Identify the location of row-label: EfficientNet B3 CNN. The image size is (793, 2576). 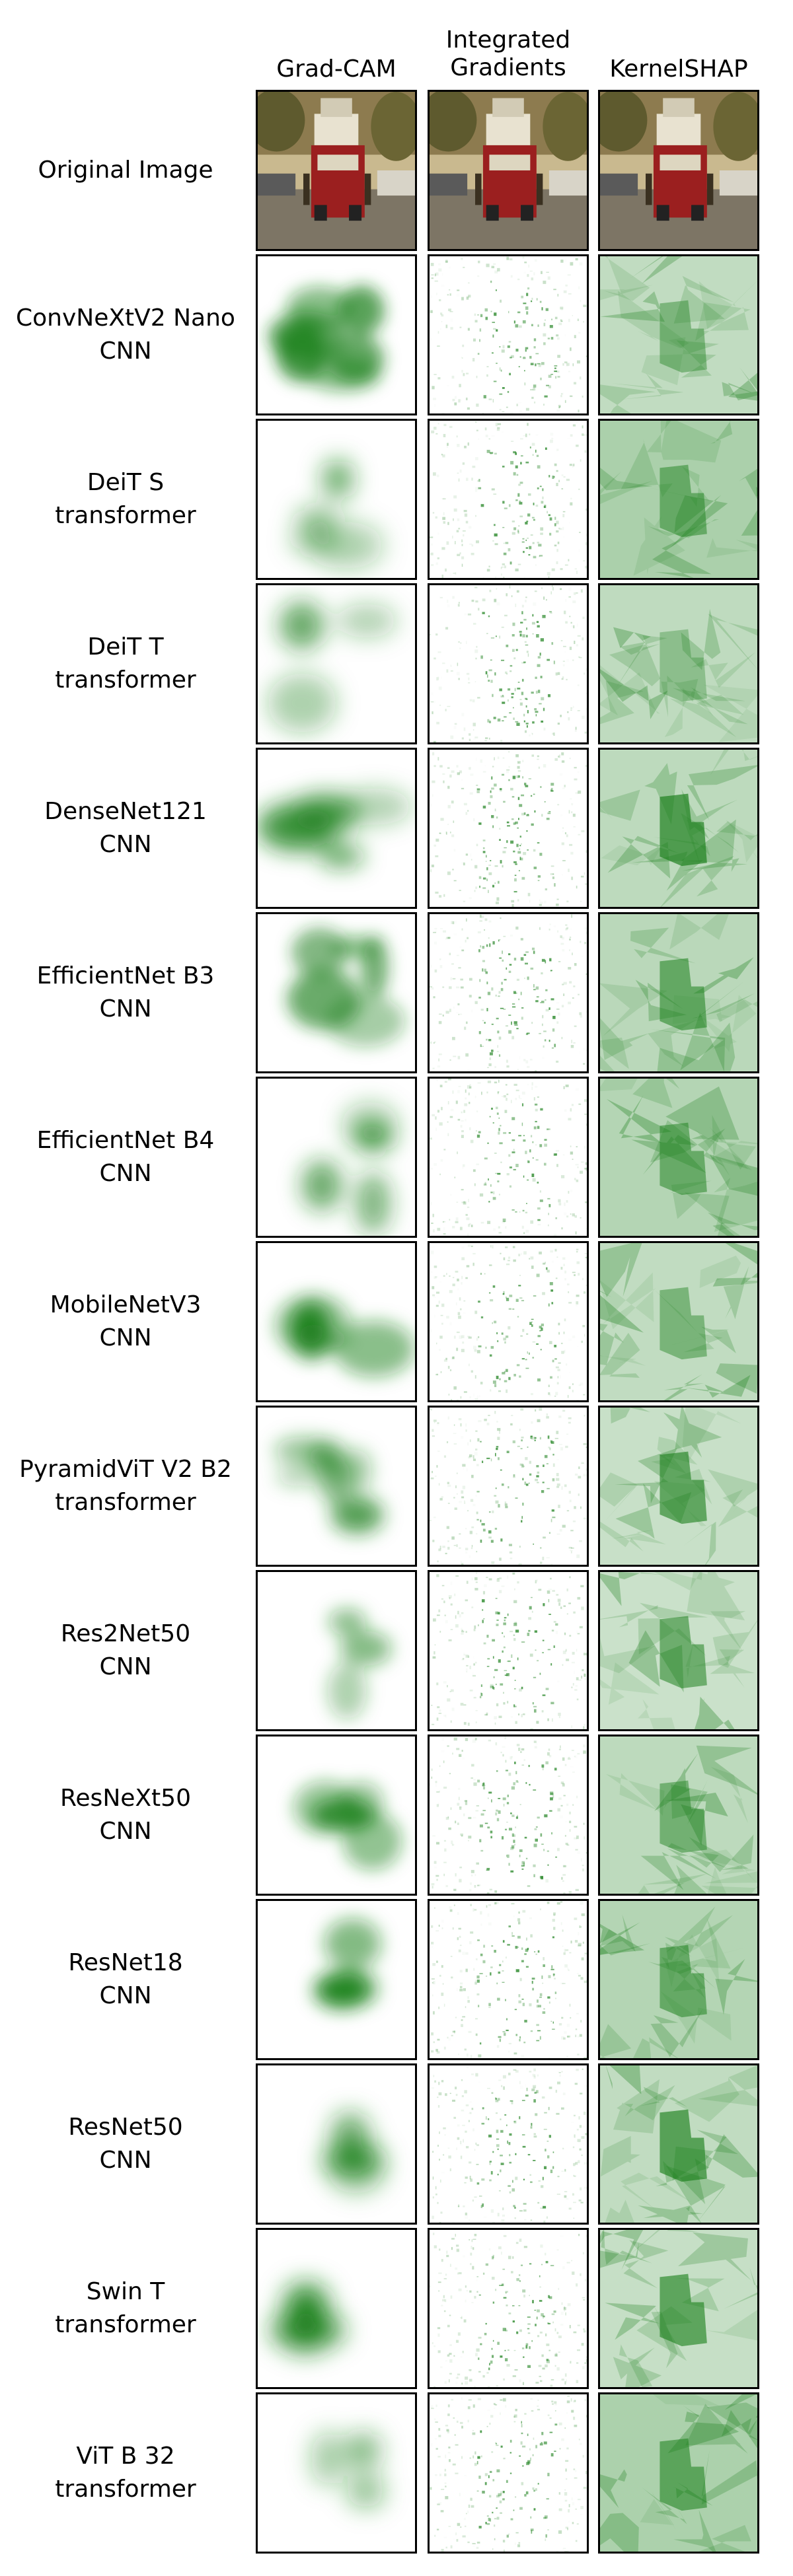
(126, 993).